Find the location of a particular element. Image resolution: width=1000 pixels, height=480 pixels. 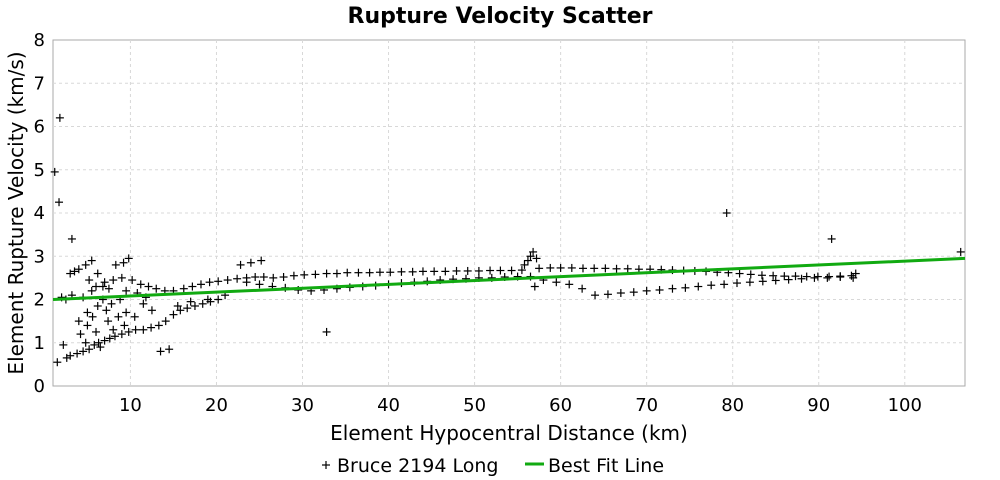

x-tick-label: 20 is located at coordinates (216, 405).